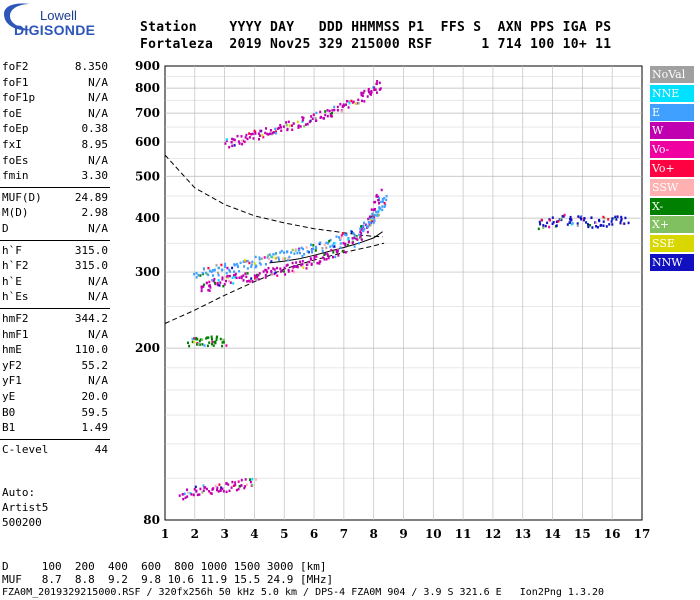 The height and width of the screenshot is (600, 700). I want to click on param-row: C-level 44, so click(55, 451).